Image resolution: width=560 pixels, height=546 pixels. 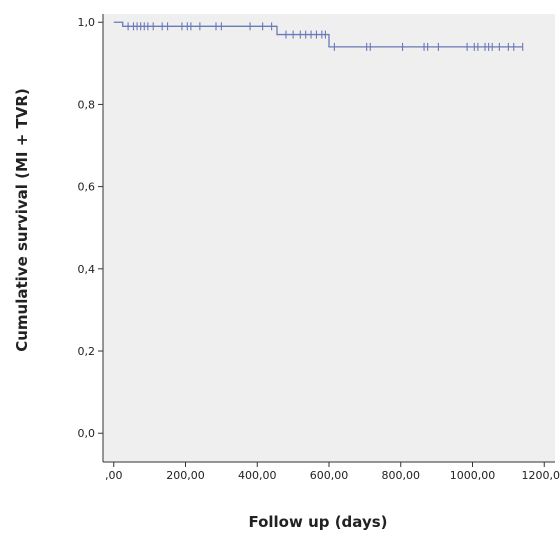 I want to click on y-tick-label: 0,2, so click(x=87, y=351).